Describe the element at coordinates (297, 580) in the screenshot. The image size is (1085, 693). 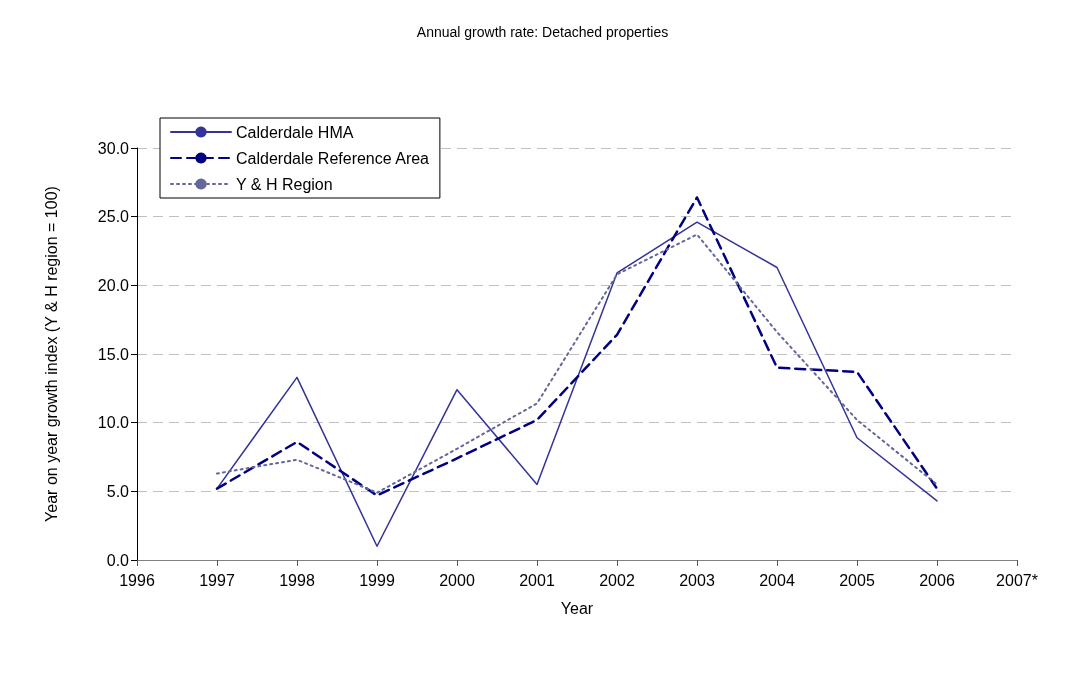
I see `x-tick-label: 1998` at that location.